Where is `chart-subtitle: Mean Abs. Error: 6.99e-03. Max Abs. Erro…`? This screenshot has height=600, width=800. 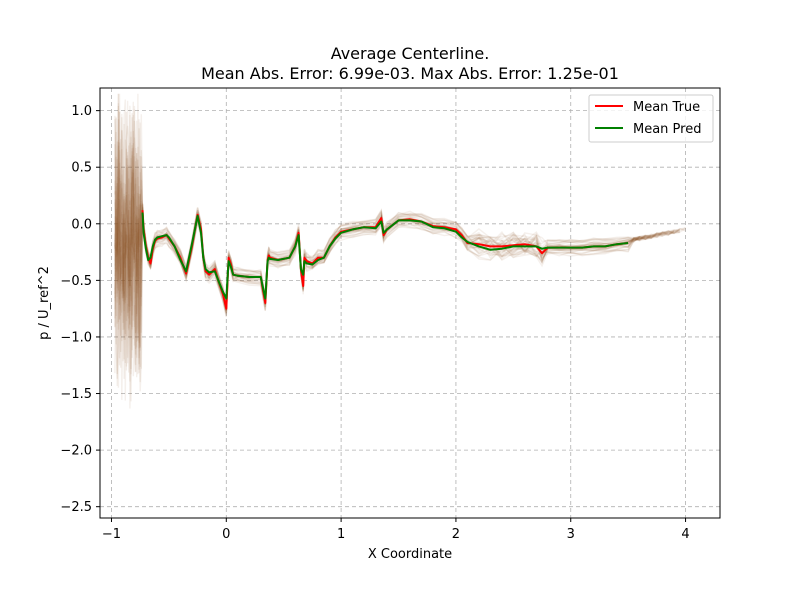 chart-subtitle: Mean Abs. Error: 6.99e-03. Max Abs. Erro… is located at coordinates (410, 73).